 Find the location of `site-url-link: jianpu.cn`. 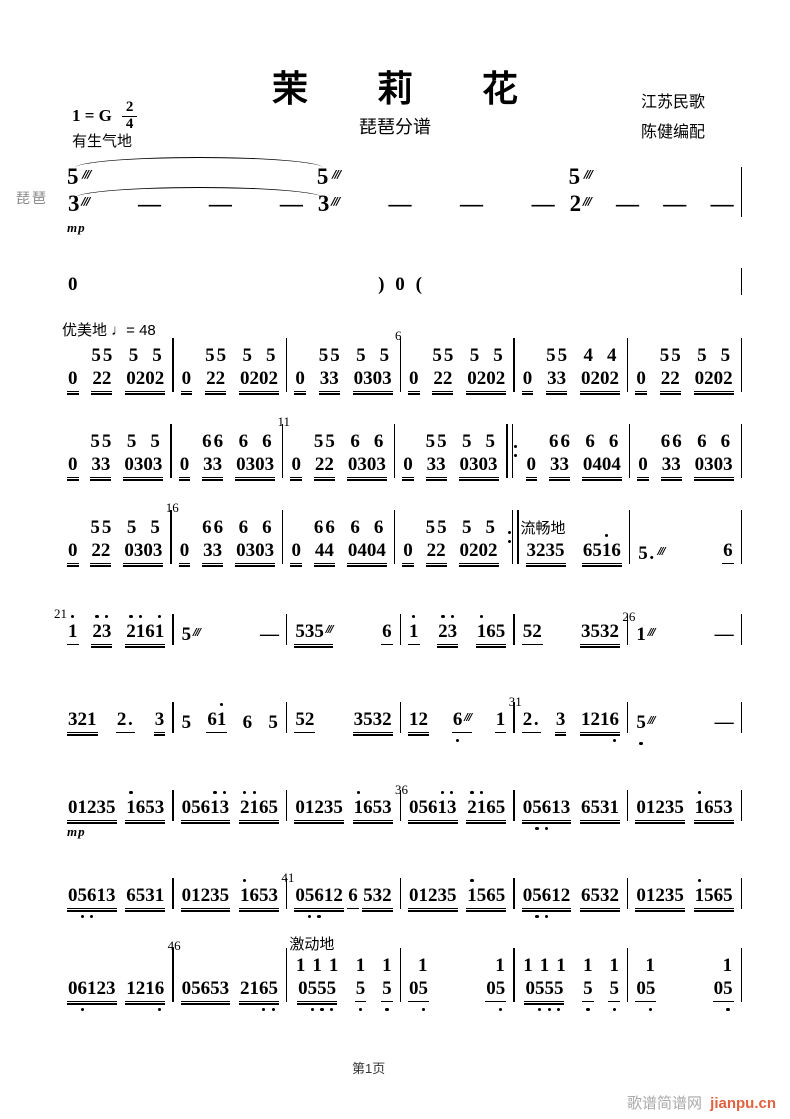

site-url-link: jianpu.cn is located at coordinates (743, 1103).